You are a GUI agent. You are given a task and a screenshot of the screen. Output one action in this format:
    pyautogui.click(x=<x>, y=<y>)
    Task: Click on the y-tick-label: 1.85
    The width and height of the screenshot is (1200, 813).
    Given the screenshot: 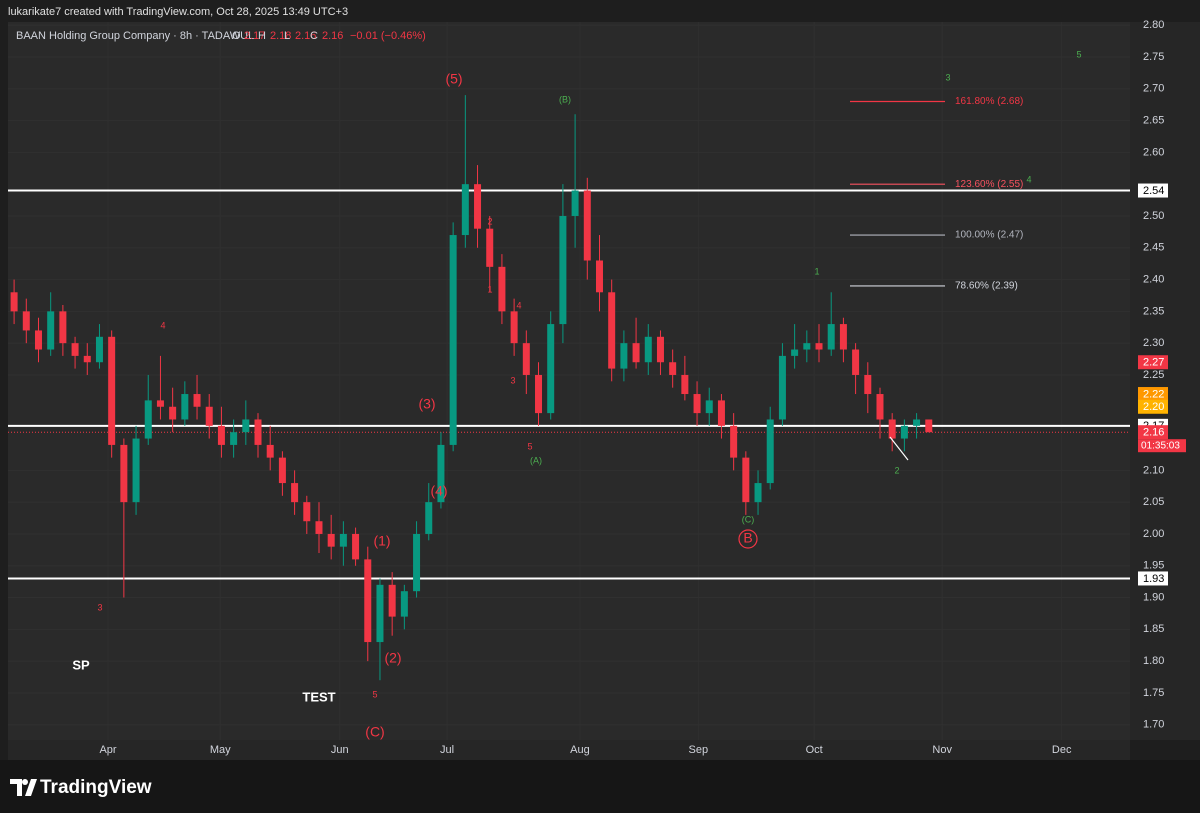 What is the action you would take?
    pyautogui.click(x=1153, y=629)
    